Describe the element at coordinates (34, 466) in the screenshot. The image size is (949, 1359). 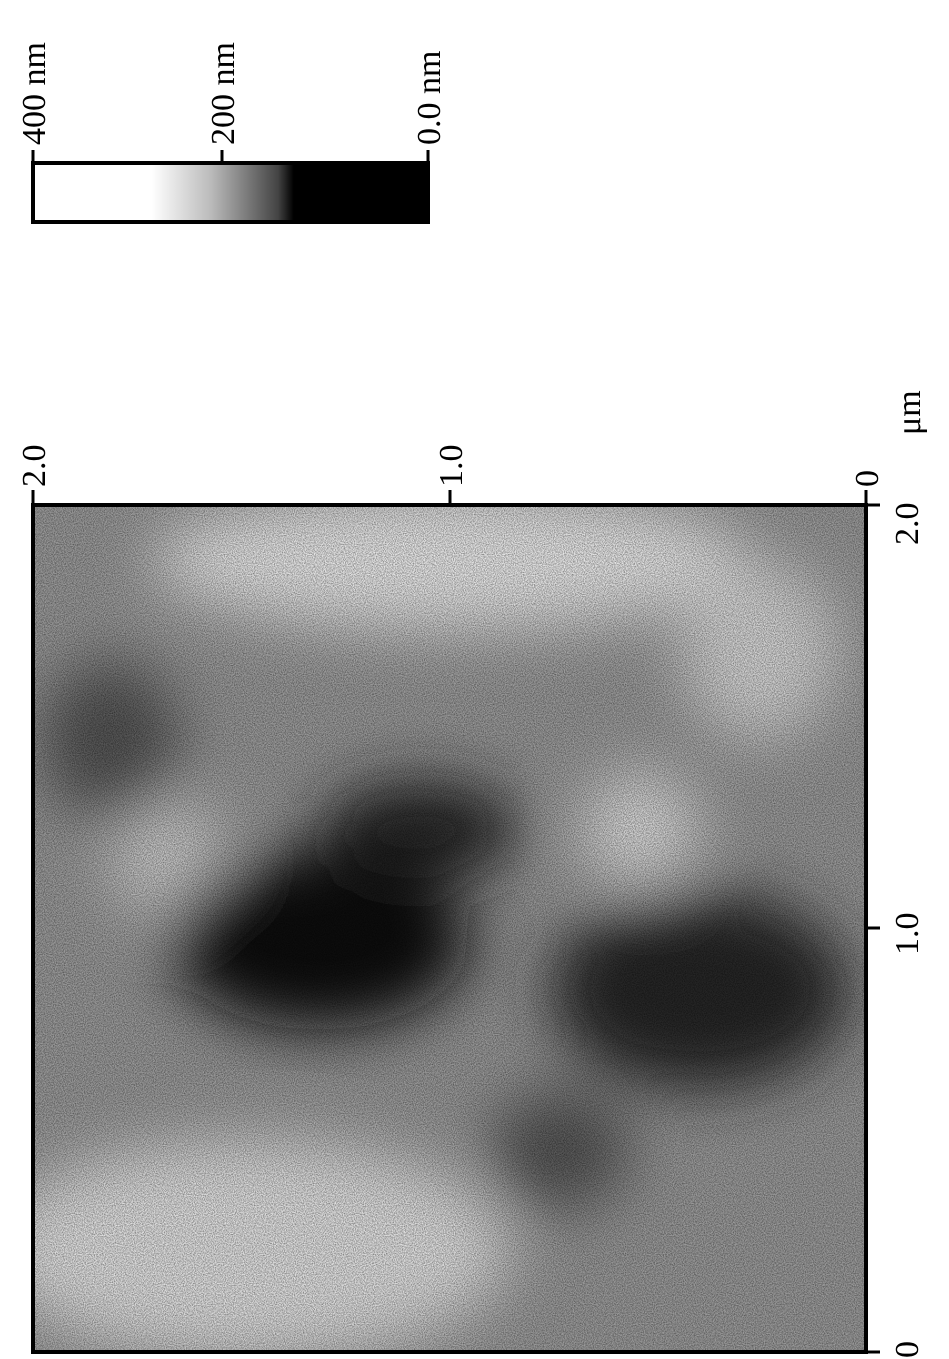
I see `top-tick-label: 2.0` at that location.